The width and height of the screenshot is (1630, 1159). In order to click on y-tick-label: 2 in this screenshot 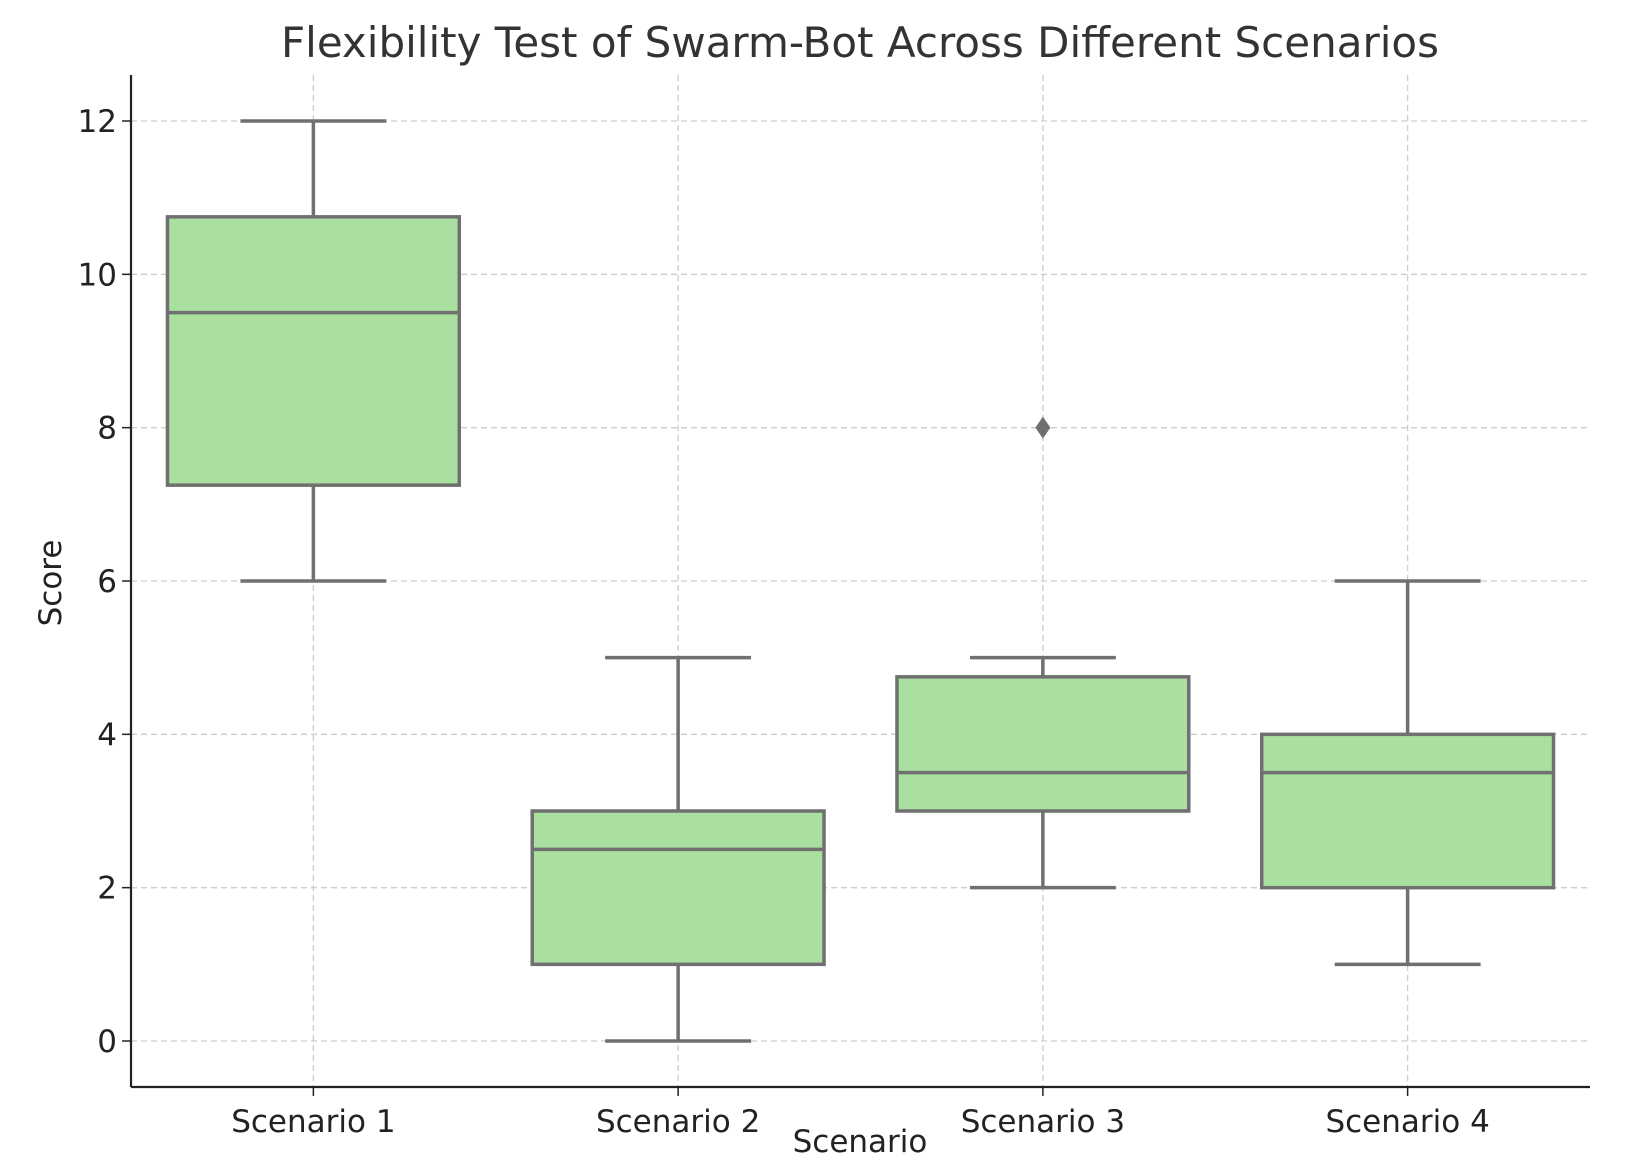, I will do `click(107, 889)`.